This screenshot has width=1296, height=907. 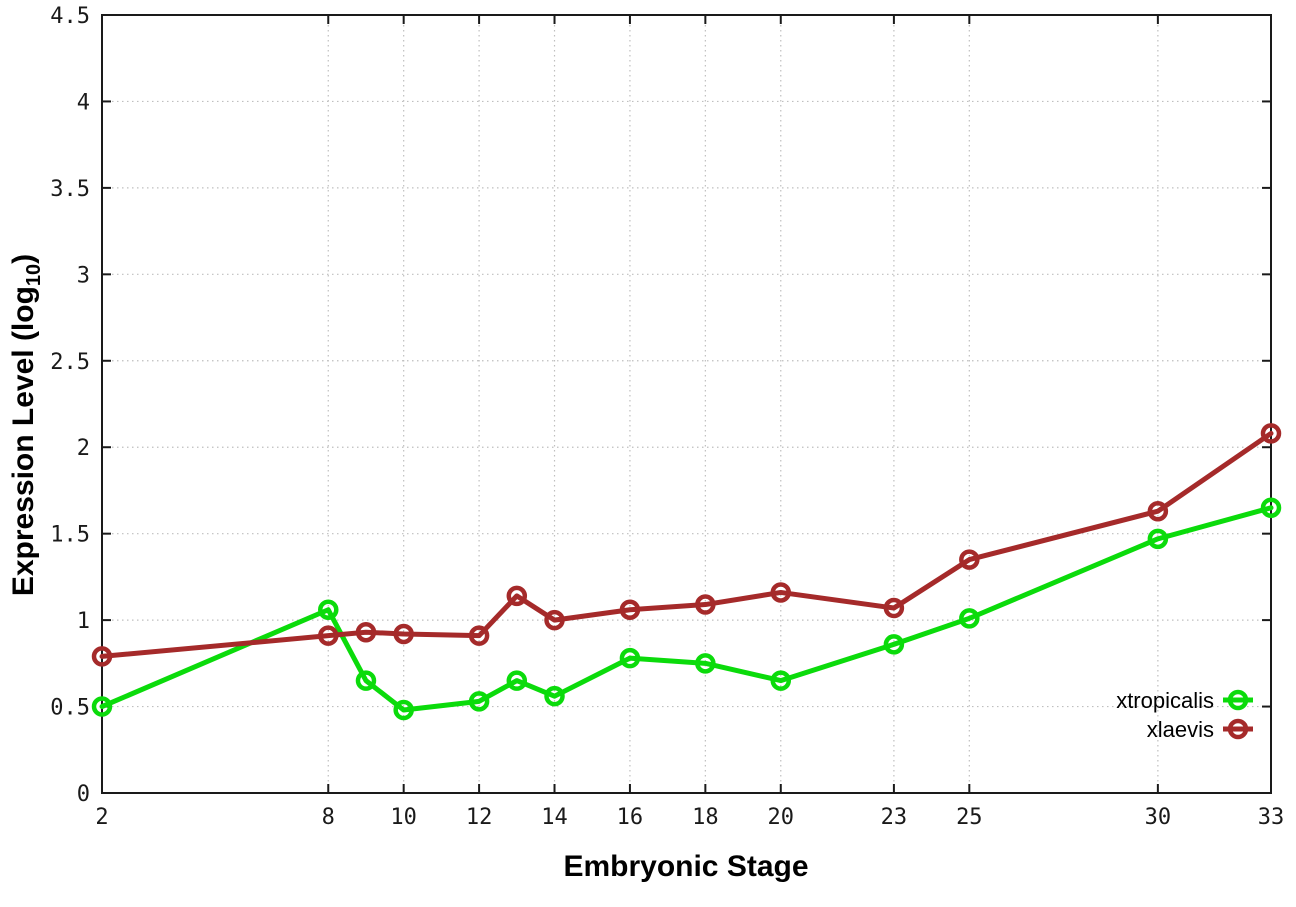 What do you see at coordinates (1238, 700) in the screenshot?
I see `legend-sample-marker-xtropicalis` at bounding box center [1238, 700].